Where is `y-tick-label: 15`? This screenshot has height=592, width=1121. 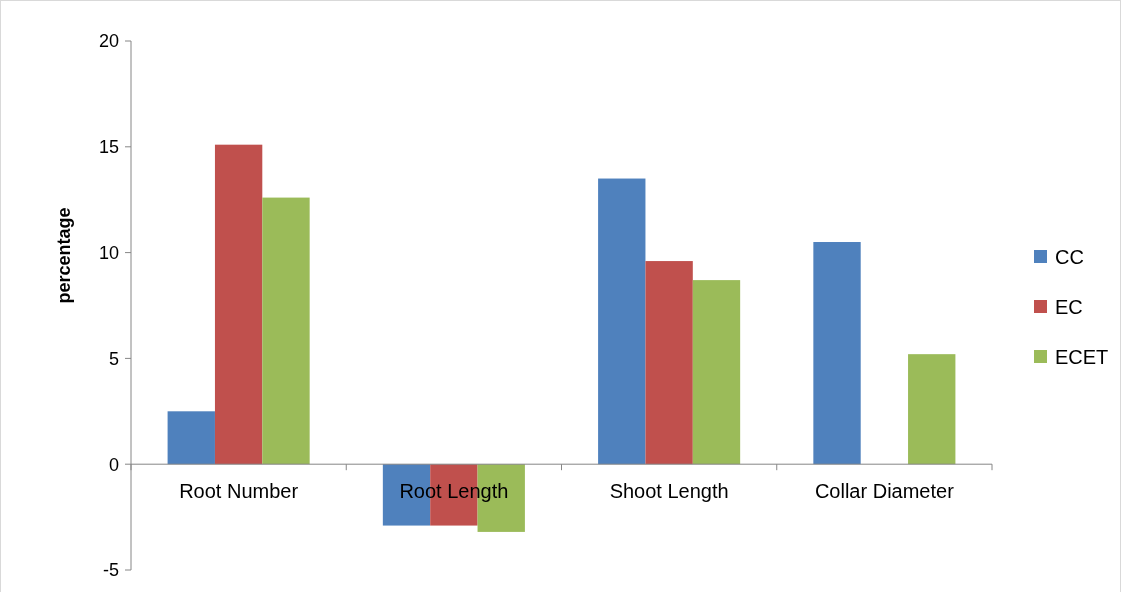
y-tick-label: 15 is located at coordinates (108, 147).